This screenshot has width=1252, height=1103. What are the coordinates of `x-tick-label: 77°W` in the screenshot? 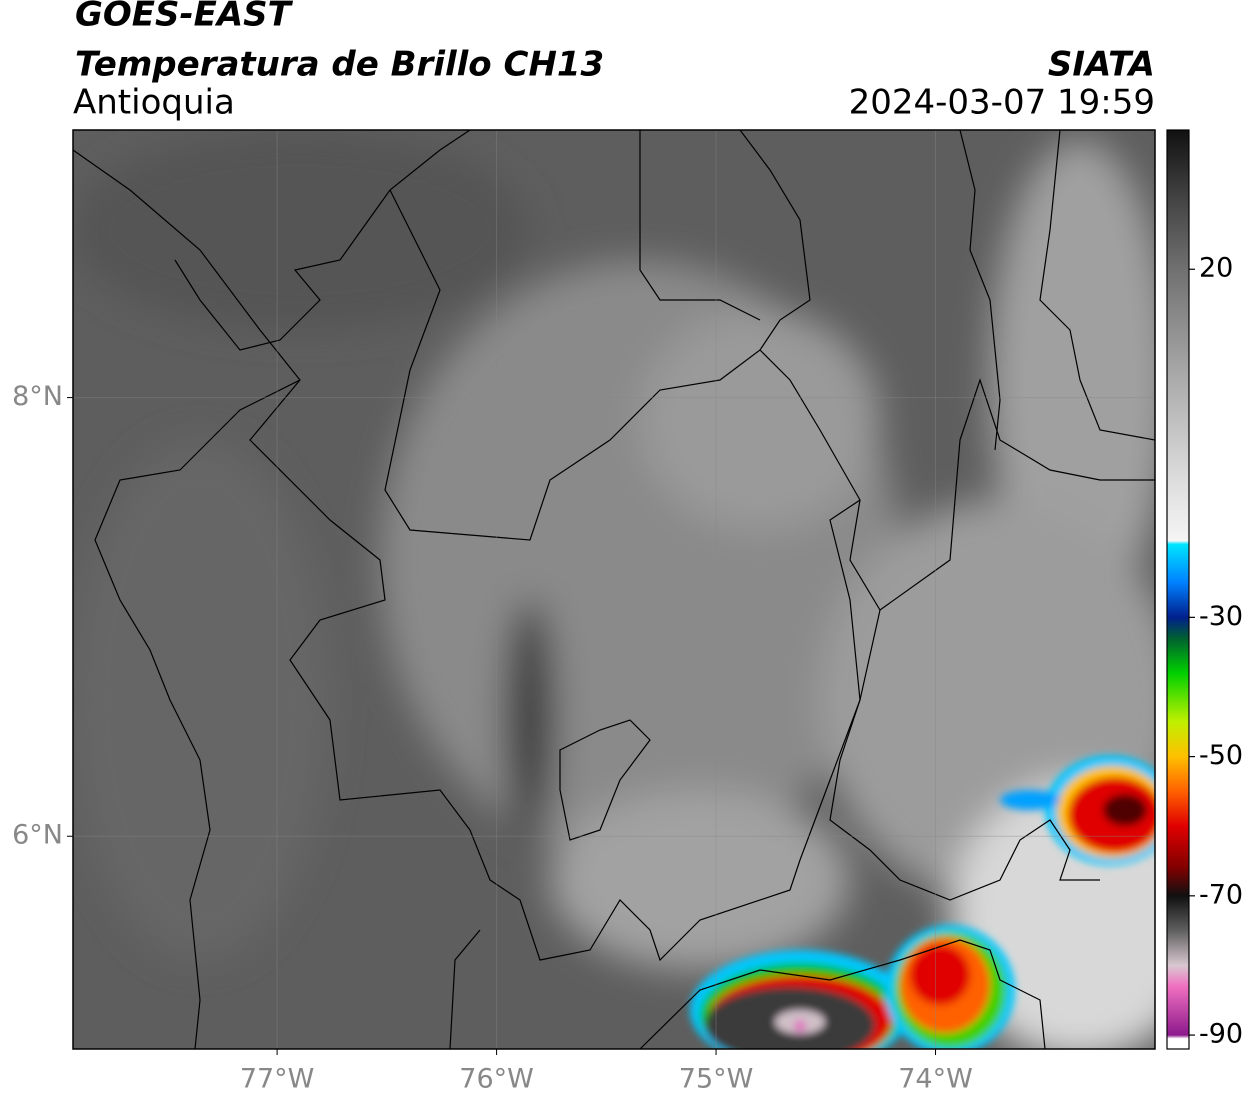 It's located at (277, 1079).